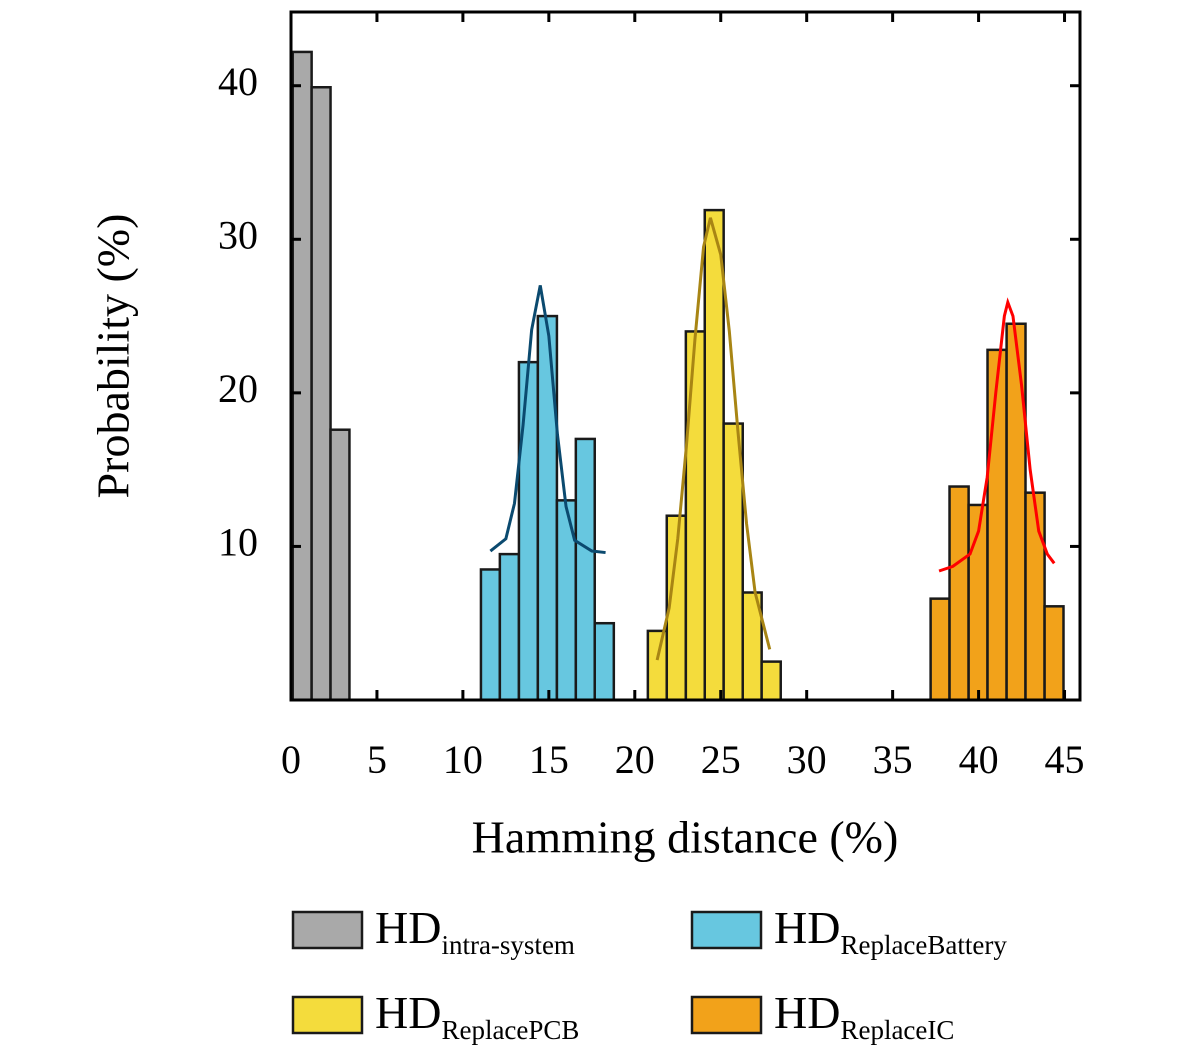 The height and width of the screenshot is (1063, 1181). Describe the element at coordinates (923, 945) in the screenshot. I see `legend-subscript: ReplaceBattery` at that location.